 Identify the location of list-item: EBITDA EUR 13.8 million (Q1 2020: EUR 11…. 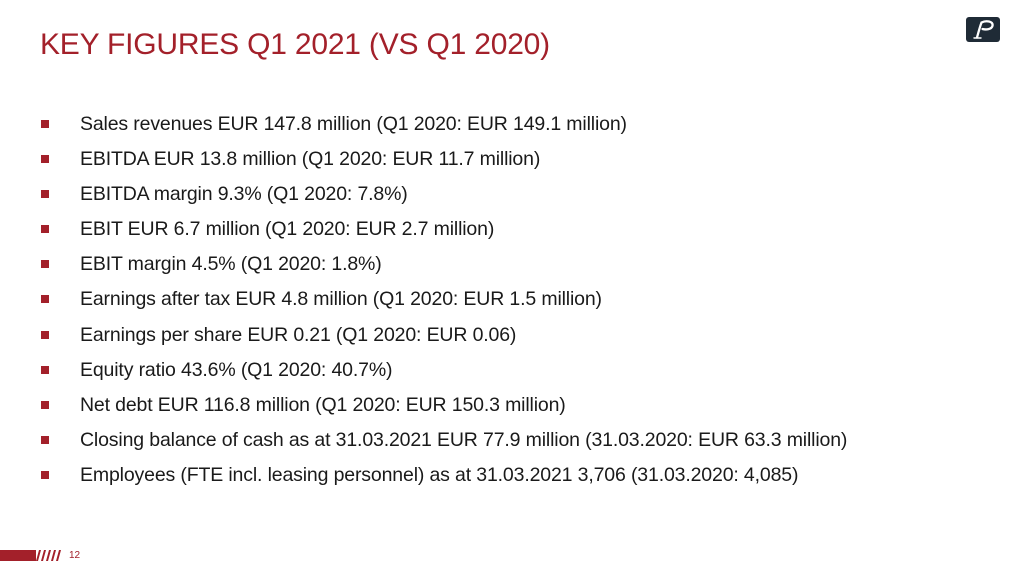
(443, 159).